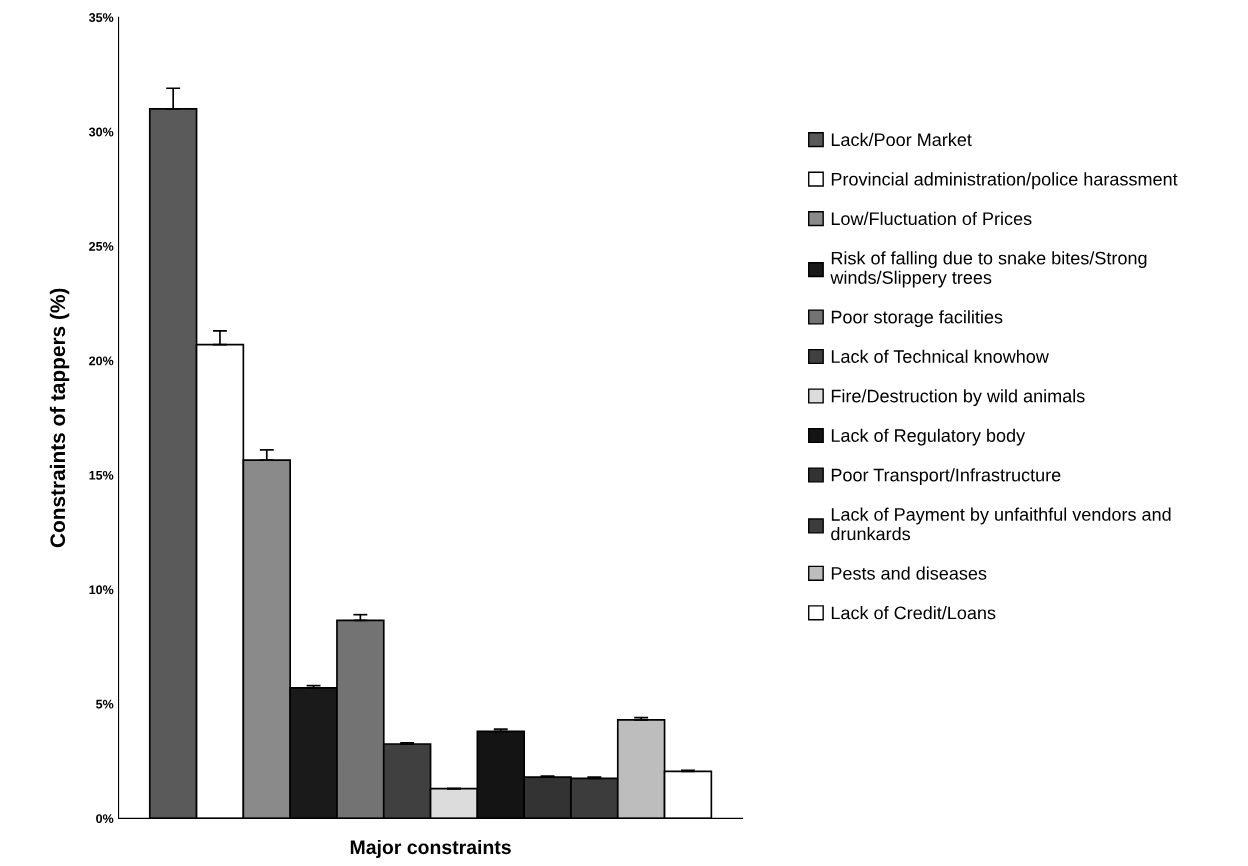  What do you see at coordinates (928, 437) in the screenshot?
I see `legend-label: Lack of Regulatory body` at bounding box center [928, 437].